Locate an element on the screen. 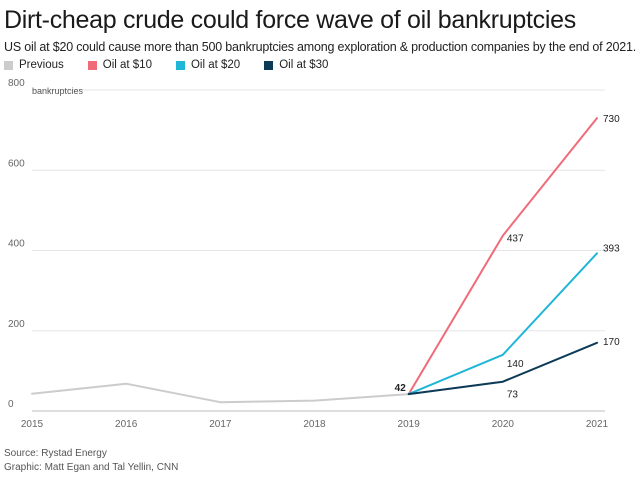 The height and width of the screenshot is (484, 640). legend-item-oil-30: Oil at $30 is located at coordinates (296, 65).